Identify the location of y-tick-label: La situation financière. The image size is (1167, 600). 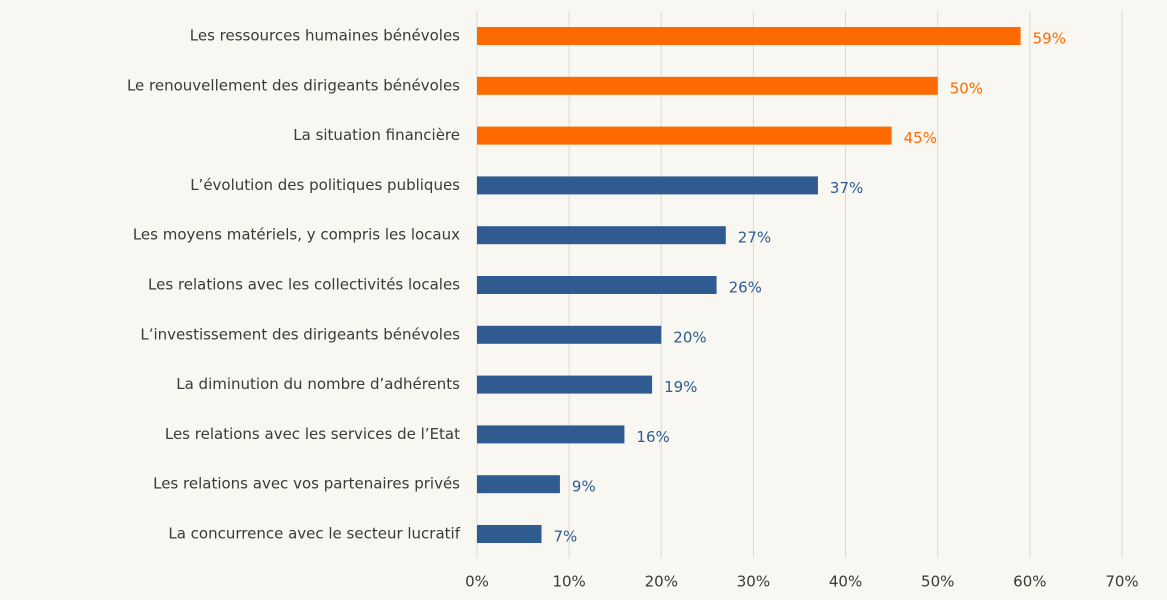
(376, 135).